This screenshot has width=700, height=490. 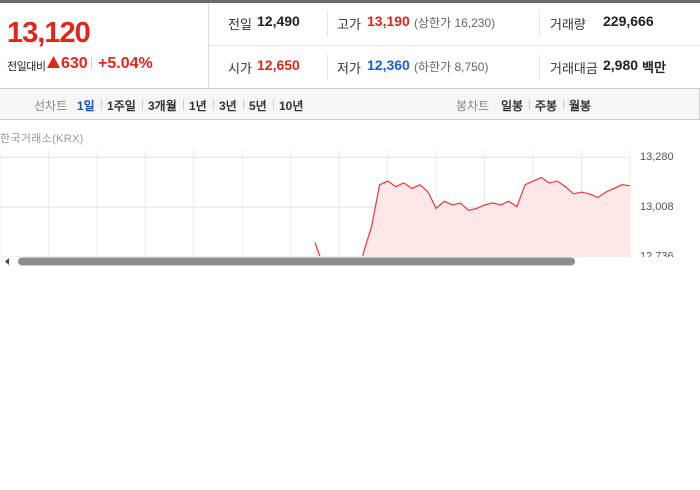 I want to click on area, so click(x=472, y=216).